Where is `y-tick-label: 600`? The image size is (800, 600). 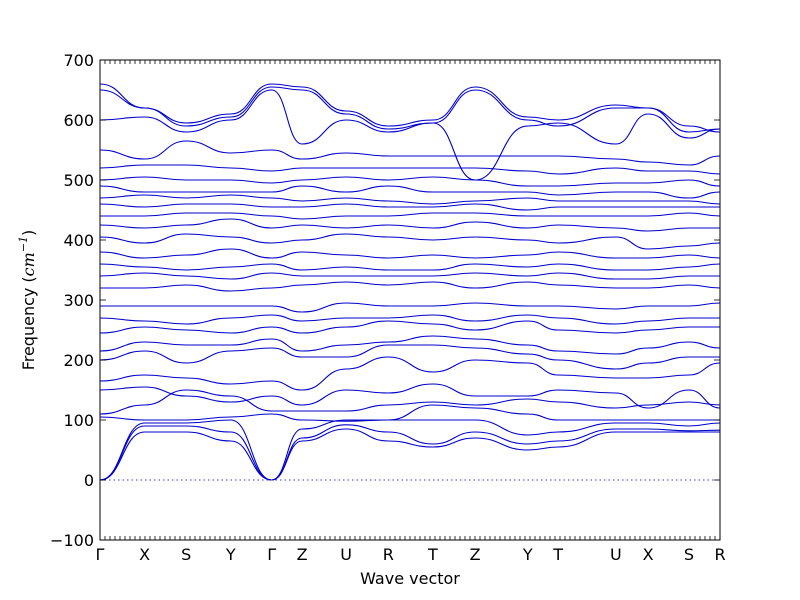 y-tick-label: 600 is located at coordinates (78, 120).